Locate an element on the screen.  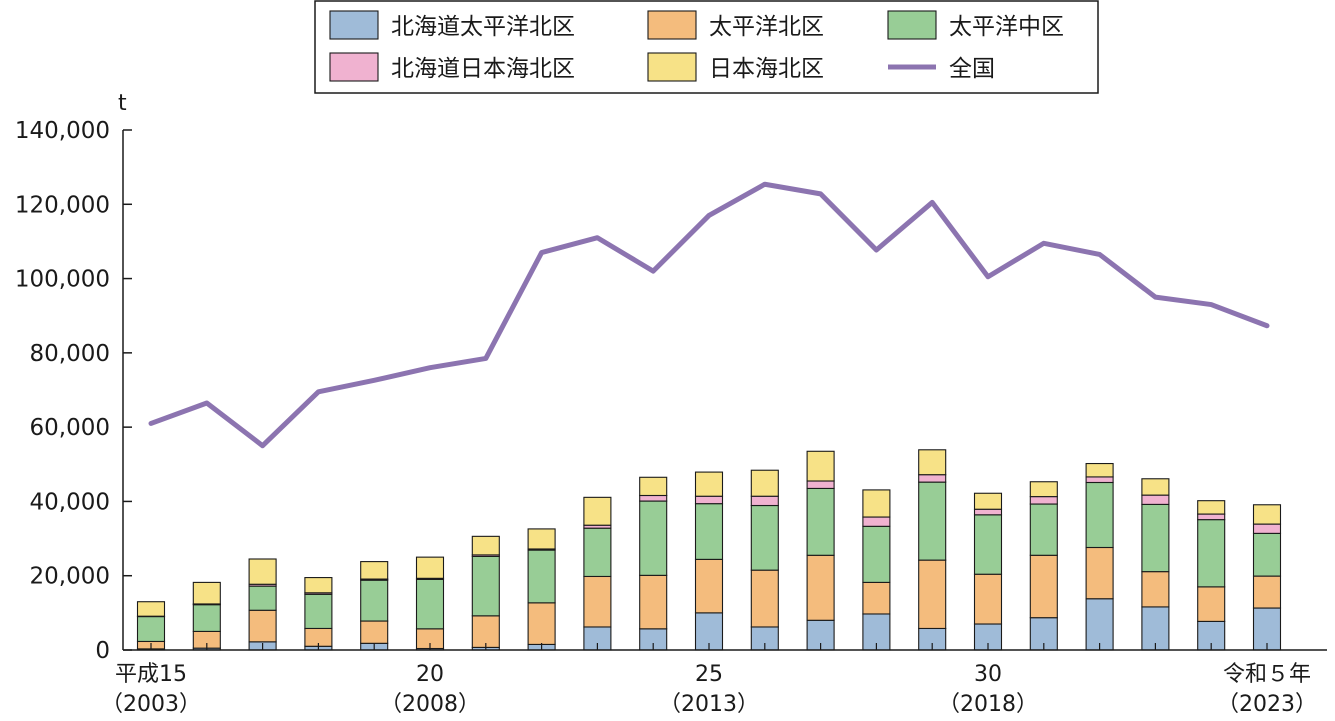
legend-label: 北海道太平洋北区 is located at coordinates (483, 27).